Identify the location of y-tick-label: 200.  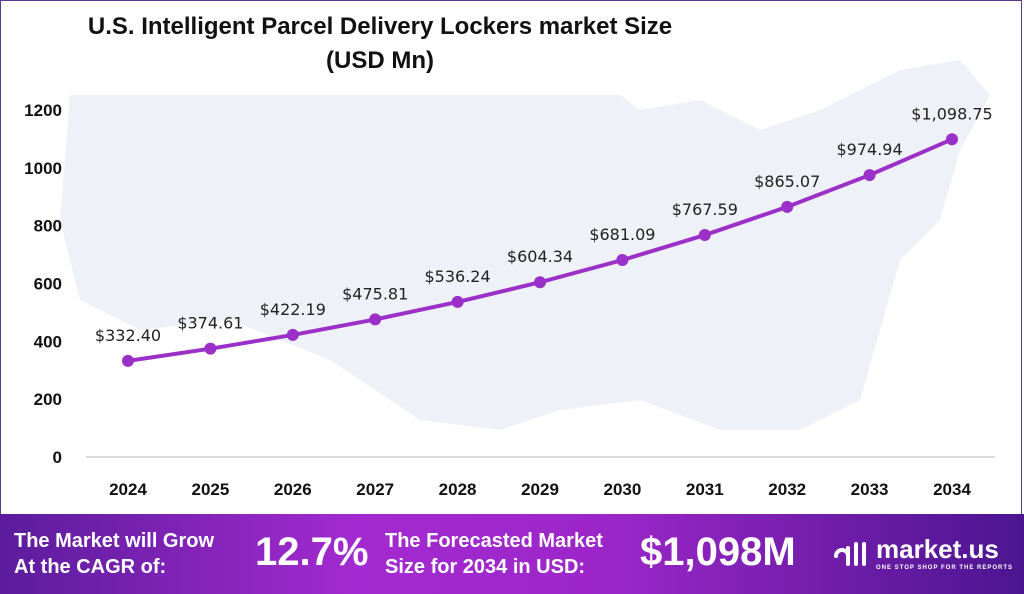
(48, 399).